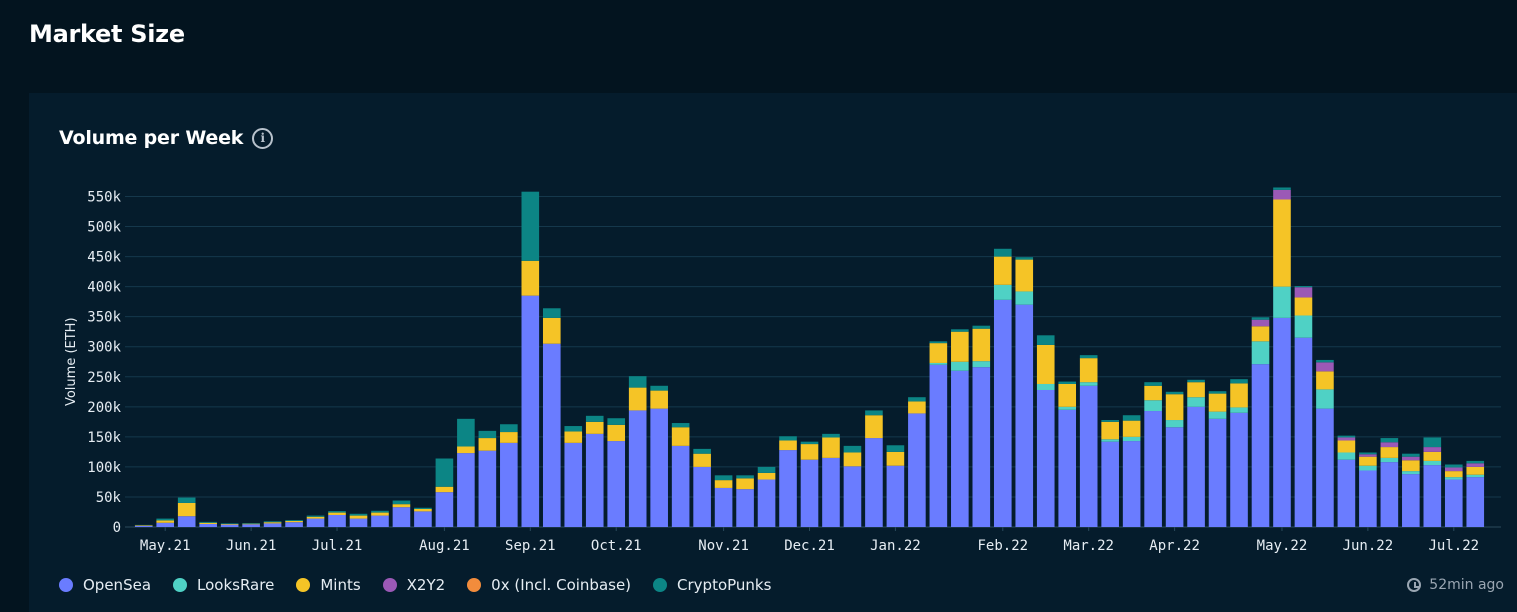 The width and height of the screenshot is (1517, 612). What do you see at coordinates (223, 585) in the screenshot?
I see `legend-item: LooksRare` at bounding box center [223, 585].